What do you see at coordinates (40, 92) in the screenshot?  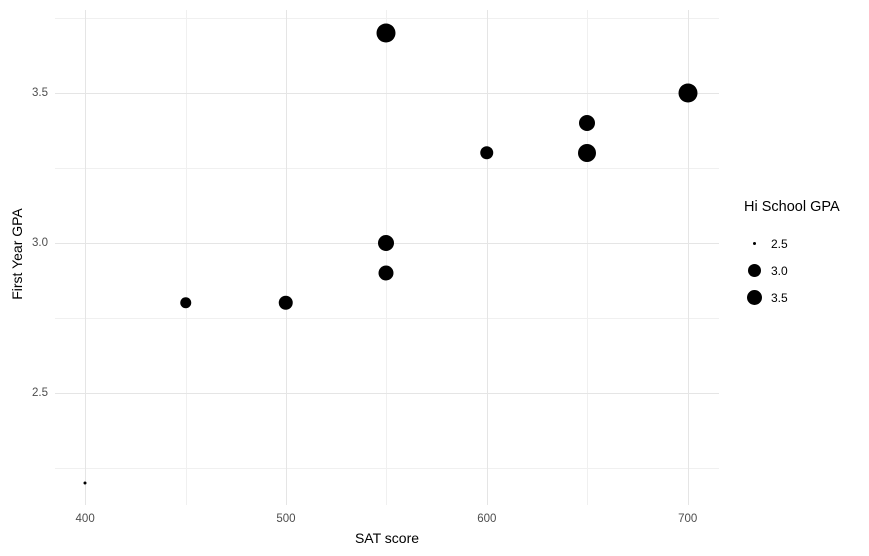 I see `y-tick-label: 3.5` at bounding box center [40, 92].